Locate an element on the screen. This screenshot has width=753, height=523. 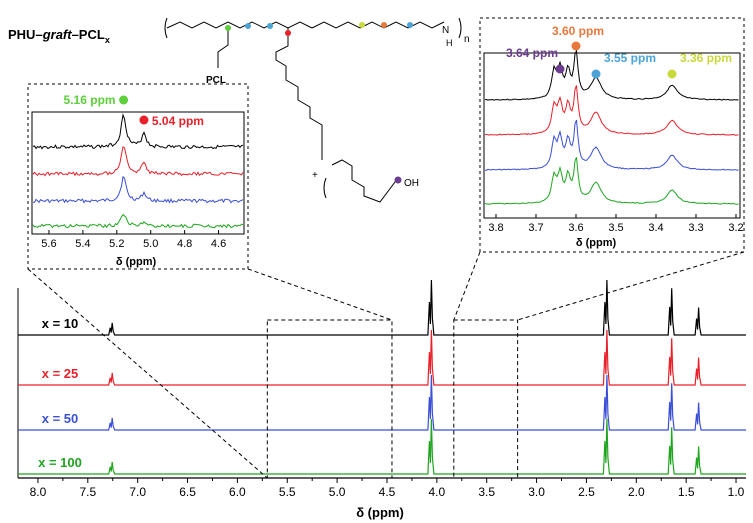
inset-x-tick-label: 5.0 is located at coordinates (150, 244).